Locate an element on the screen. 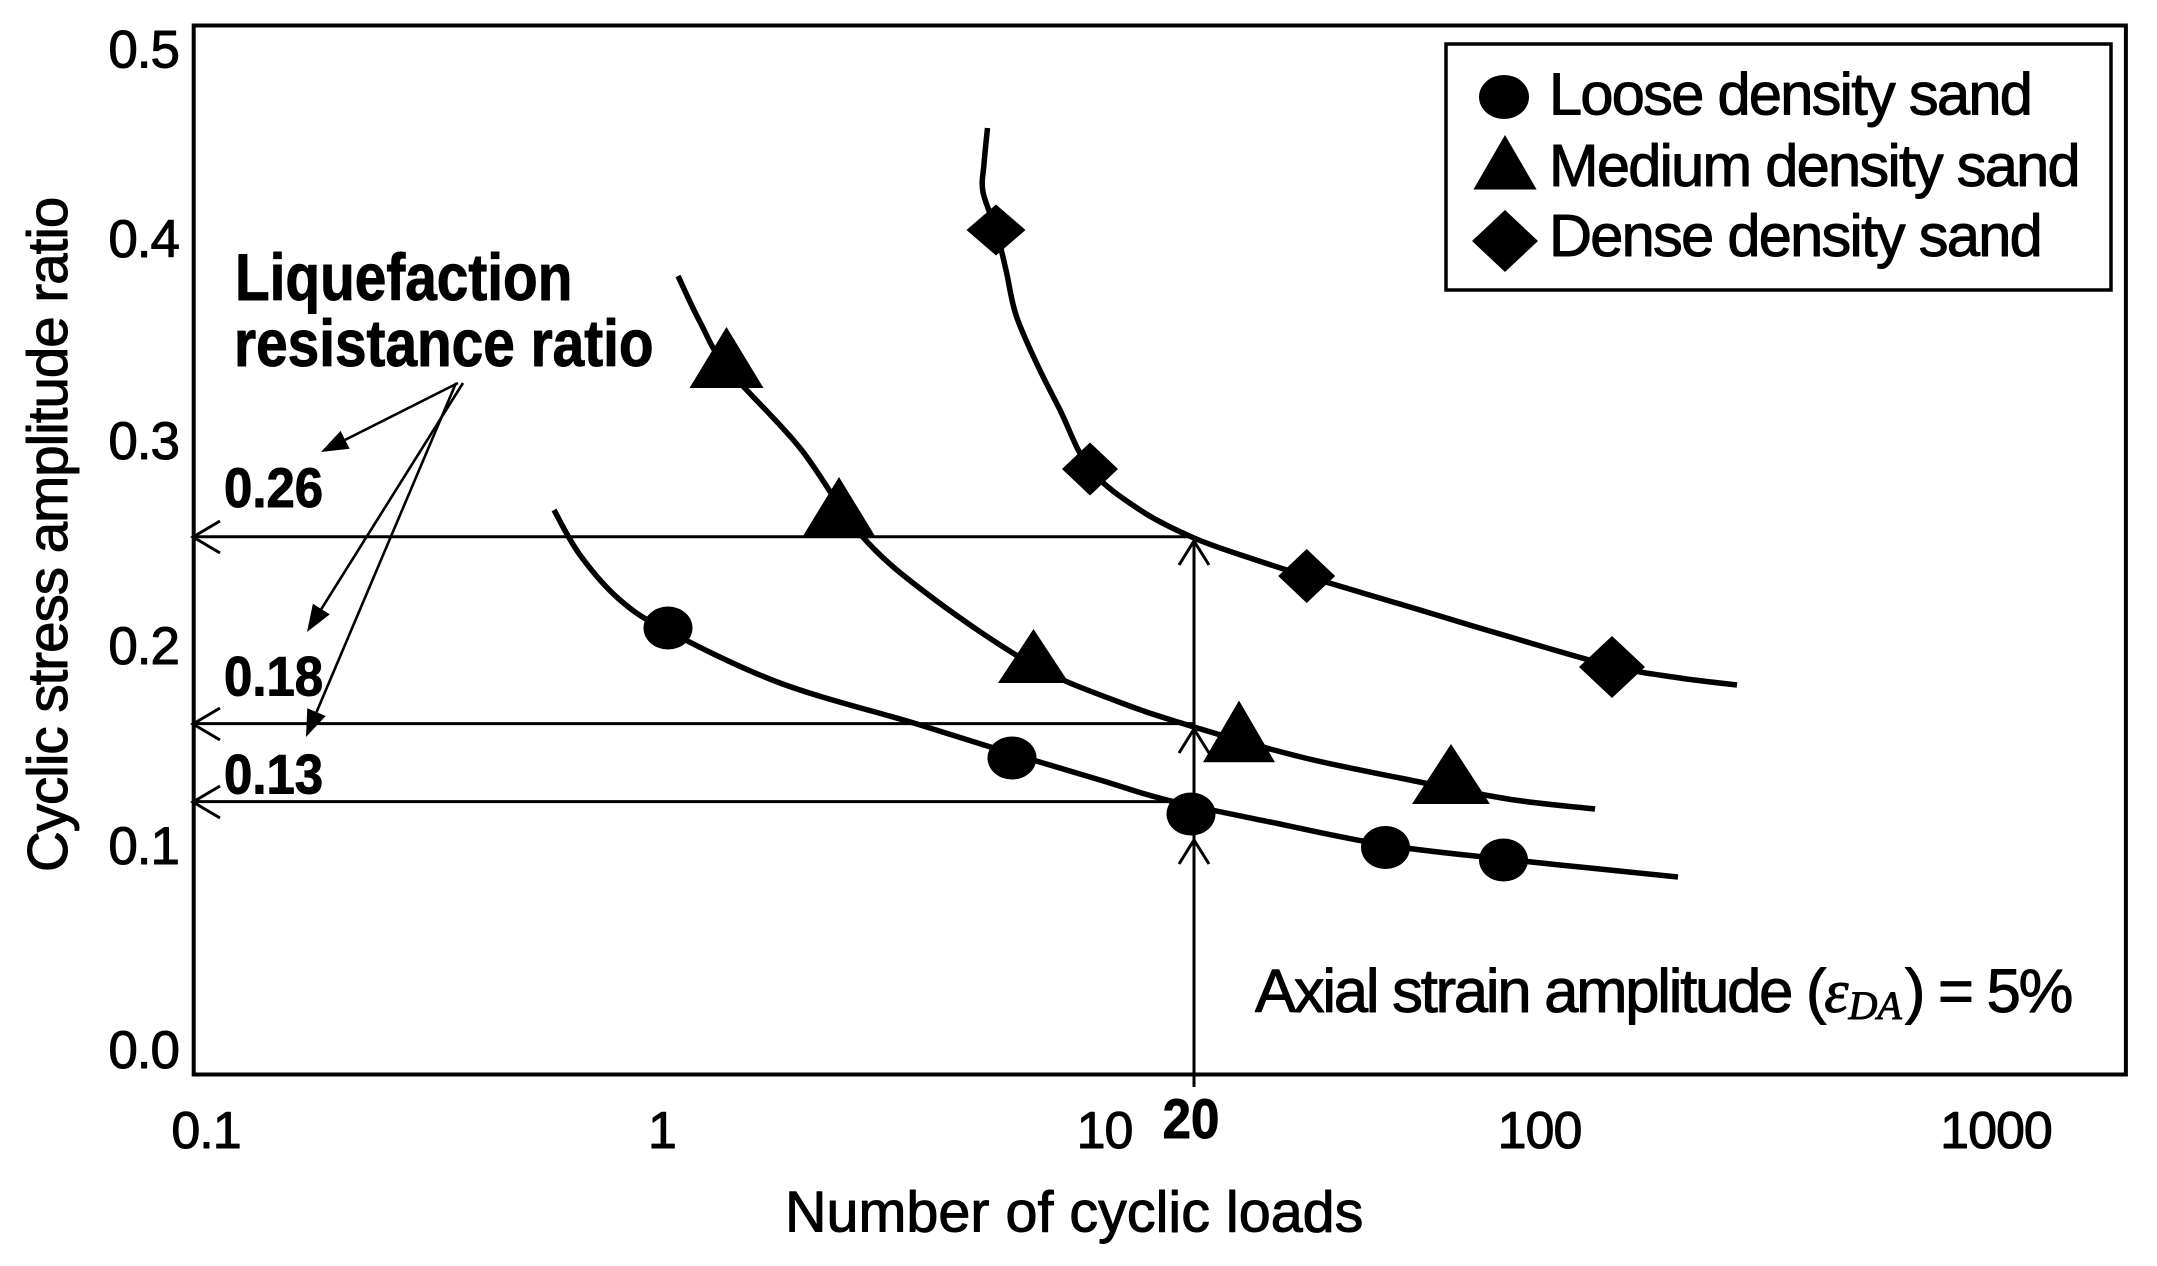  svg-text: Loose density sand is located at coordinates (1790, 94).